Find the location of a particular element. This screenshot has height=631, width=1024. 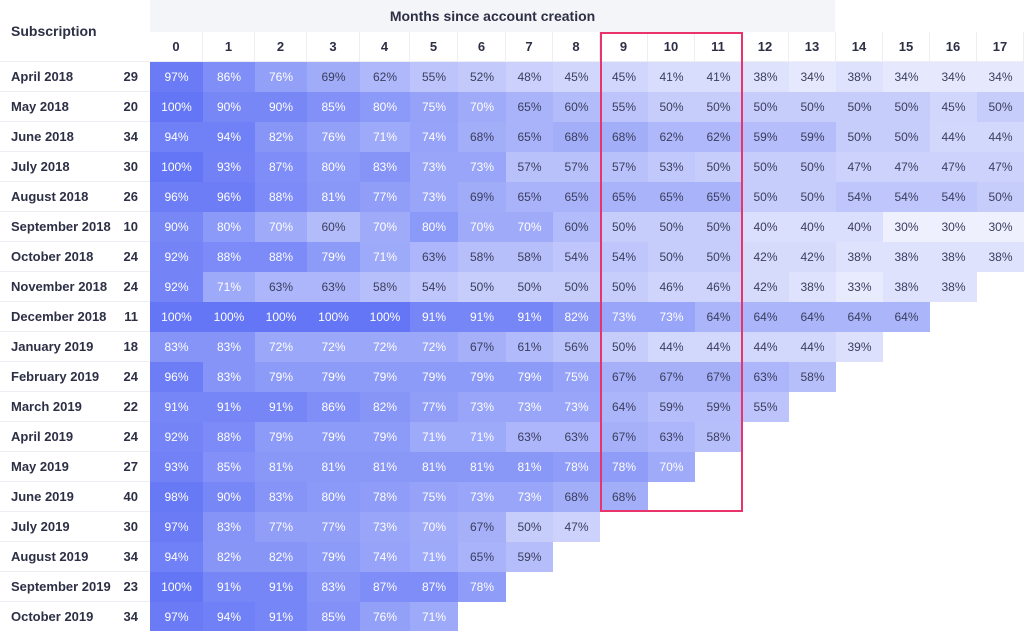

month-header: 1 is located at coordinates (229, 47).